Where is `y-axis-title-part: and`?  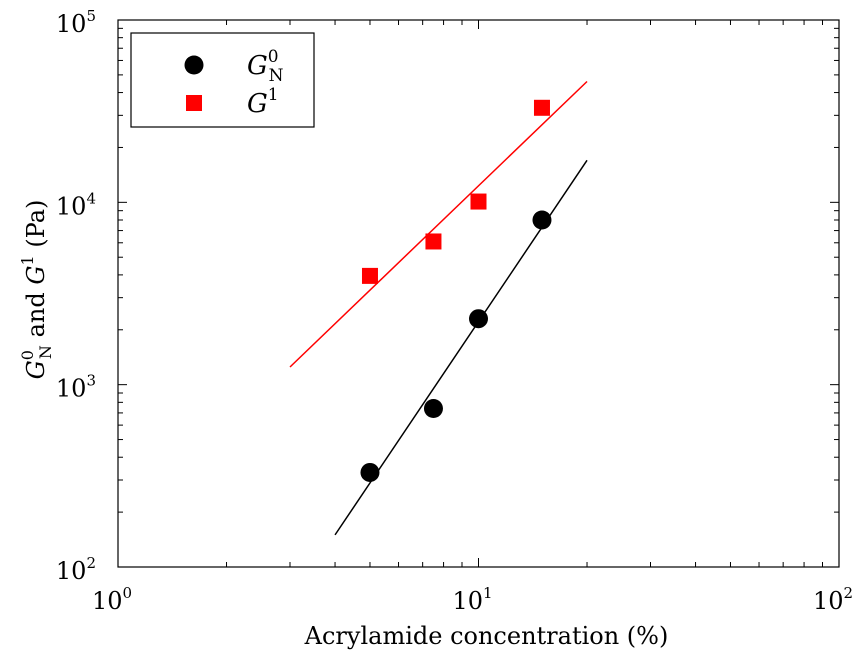 y-axis-title-part: and is located at coordinates (36, 315).